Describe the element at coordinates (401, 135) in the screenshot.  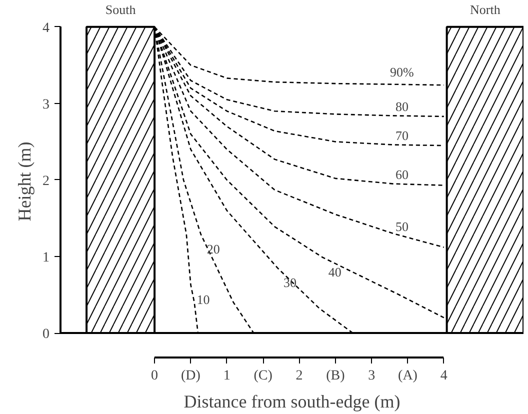
I see `series-label: 70` at that location.